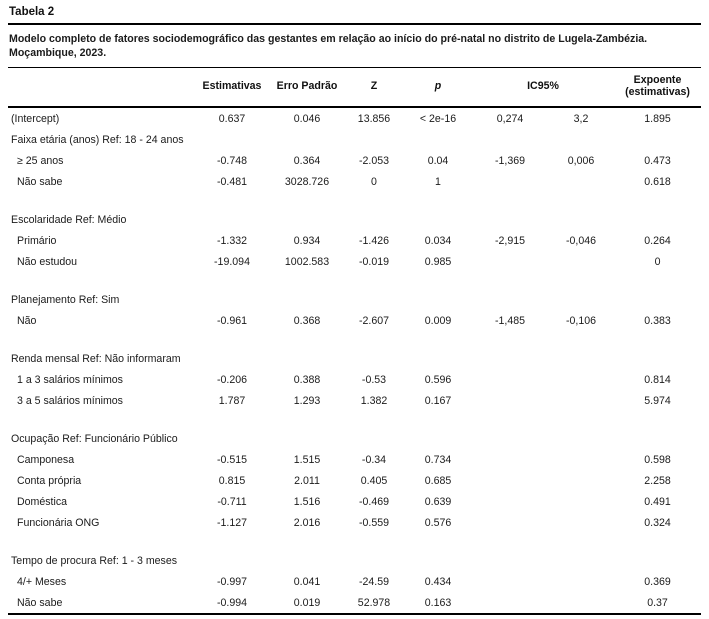 The height and width of the screenshot is (619, 709). I want to click on group-row: Planejamento Ref: Sim, so click(354, 299).